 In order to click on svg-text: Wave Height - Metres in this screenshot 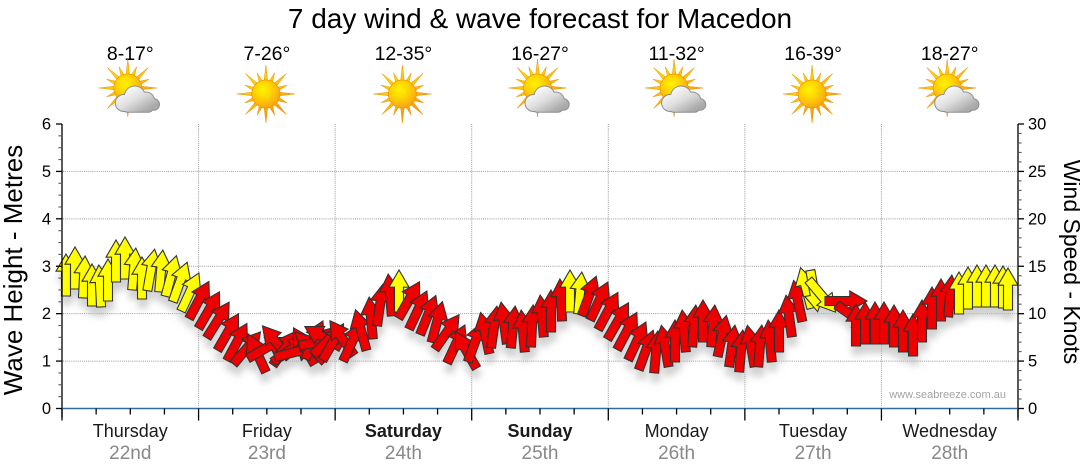, I will do `click(14, 270)`.